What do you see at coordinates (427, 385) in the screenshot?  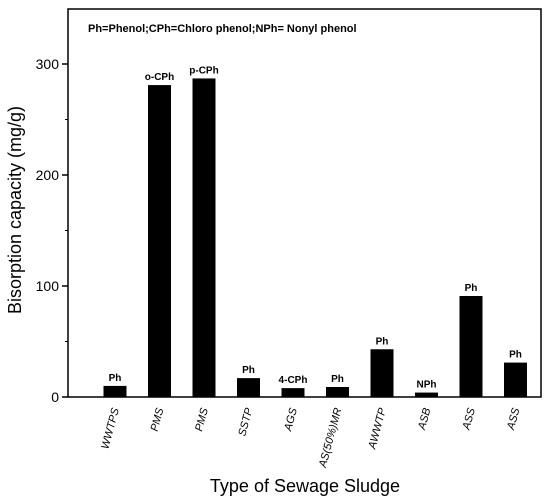 I see `bar-annotation: NPh` at bounding box center [427, 385].